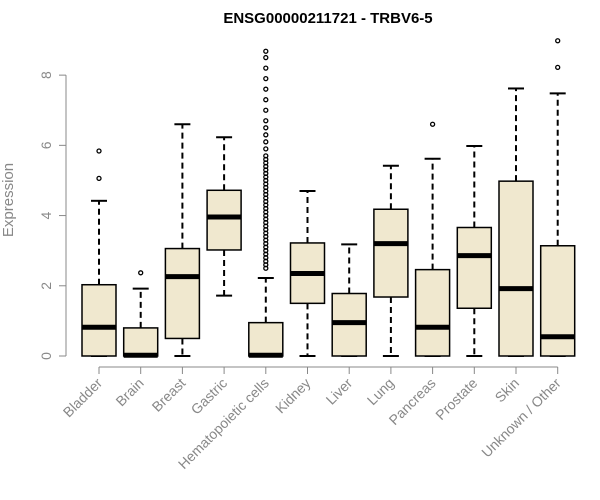 This screenshot has width=600, height=500. I want to click on y-tick-label: 2, so click(46, 286).